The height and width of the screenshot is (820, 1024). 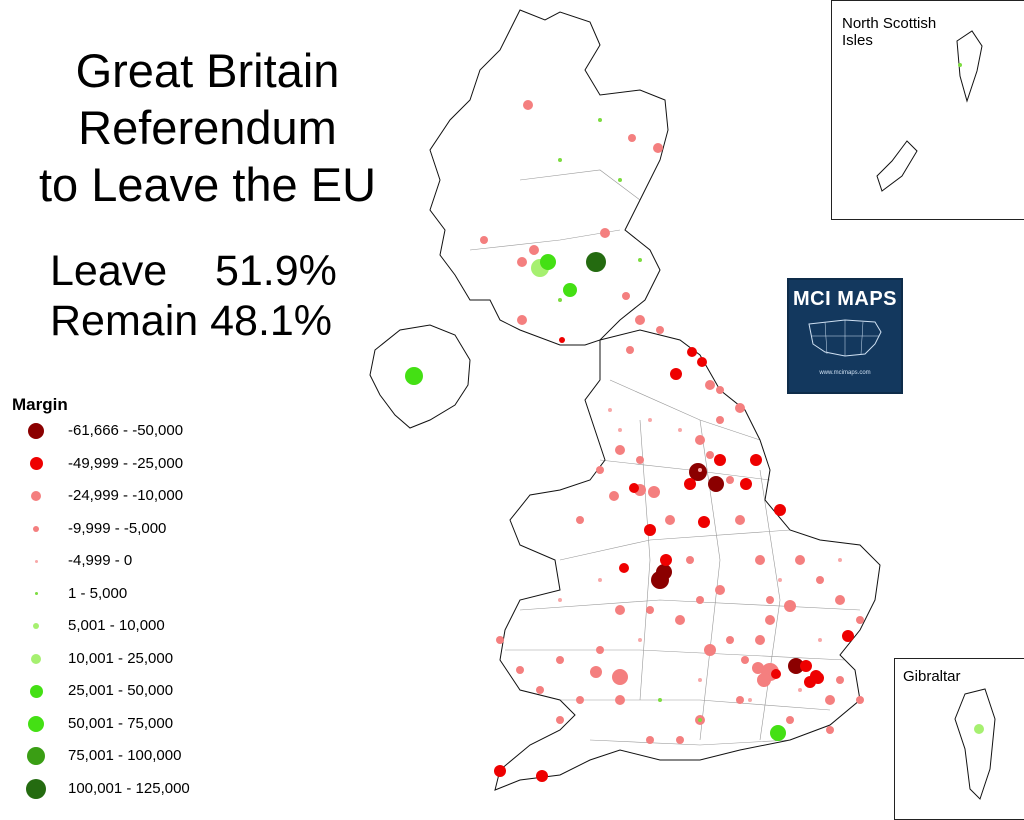 What do you see at coordinates (116, 625) in the screenshot?
I see `legend-label: 5,001 - 10,000` at bounding box center [116, 625].